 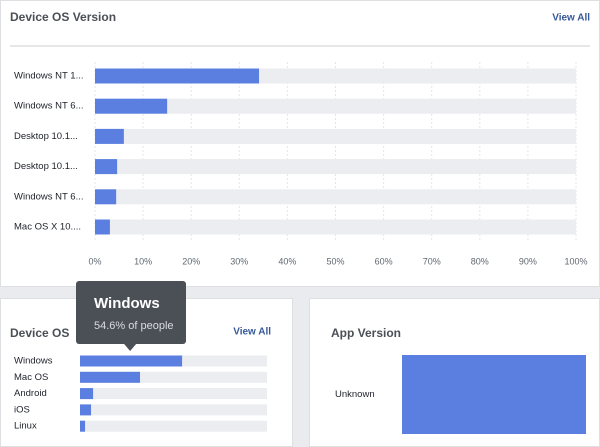 What do you see at coordinates (432, 261) in the screenshot?
I see `x-tick-label: 70%` at bounding box center [432, 261].